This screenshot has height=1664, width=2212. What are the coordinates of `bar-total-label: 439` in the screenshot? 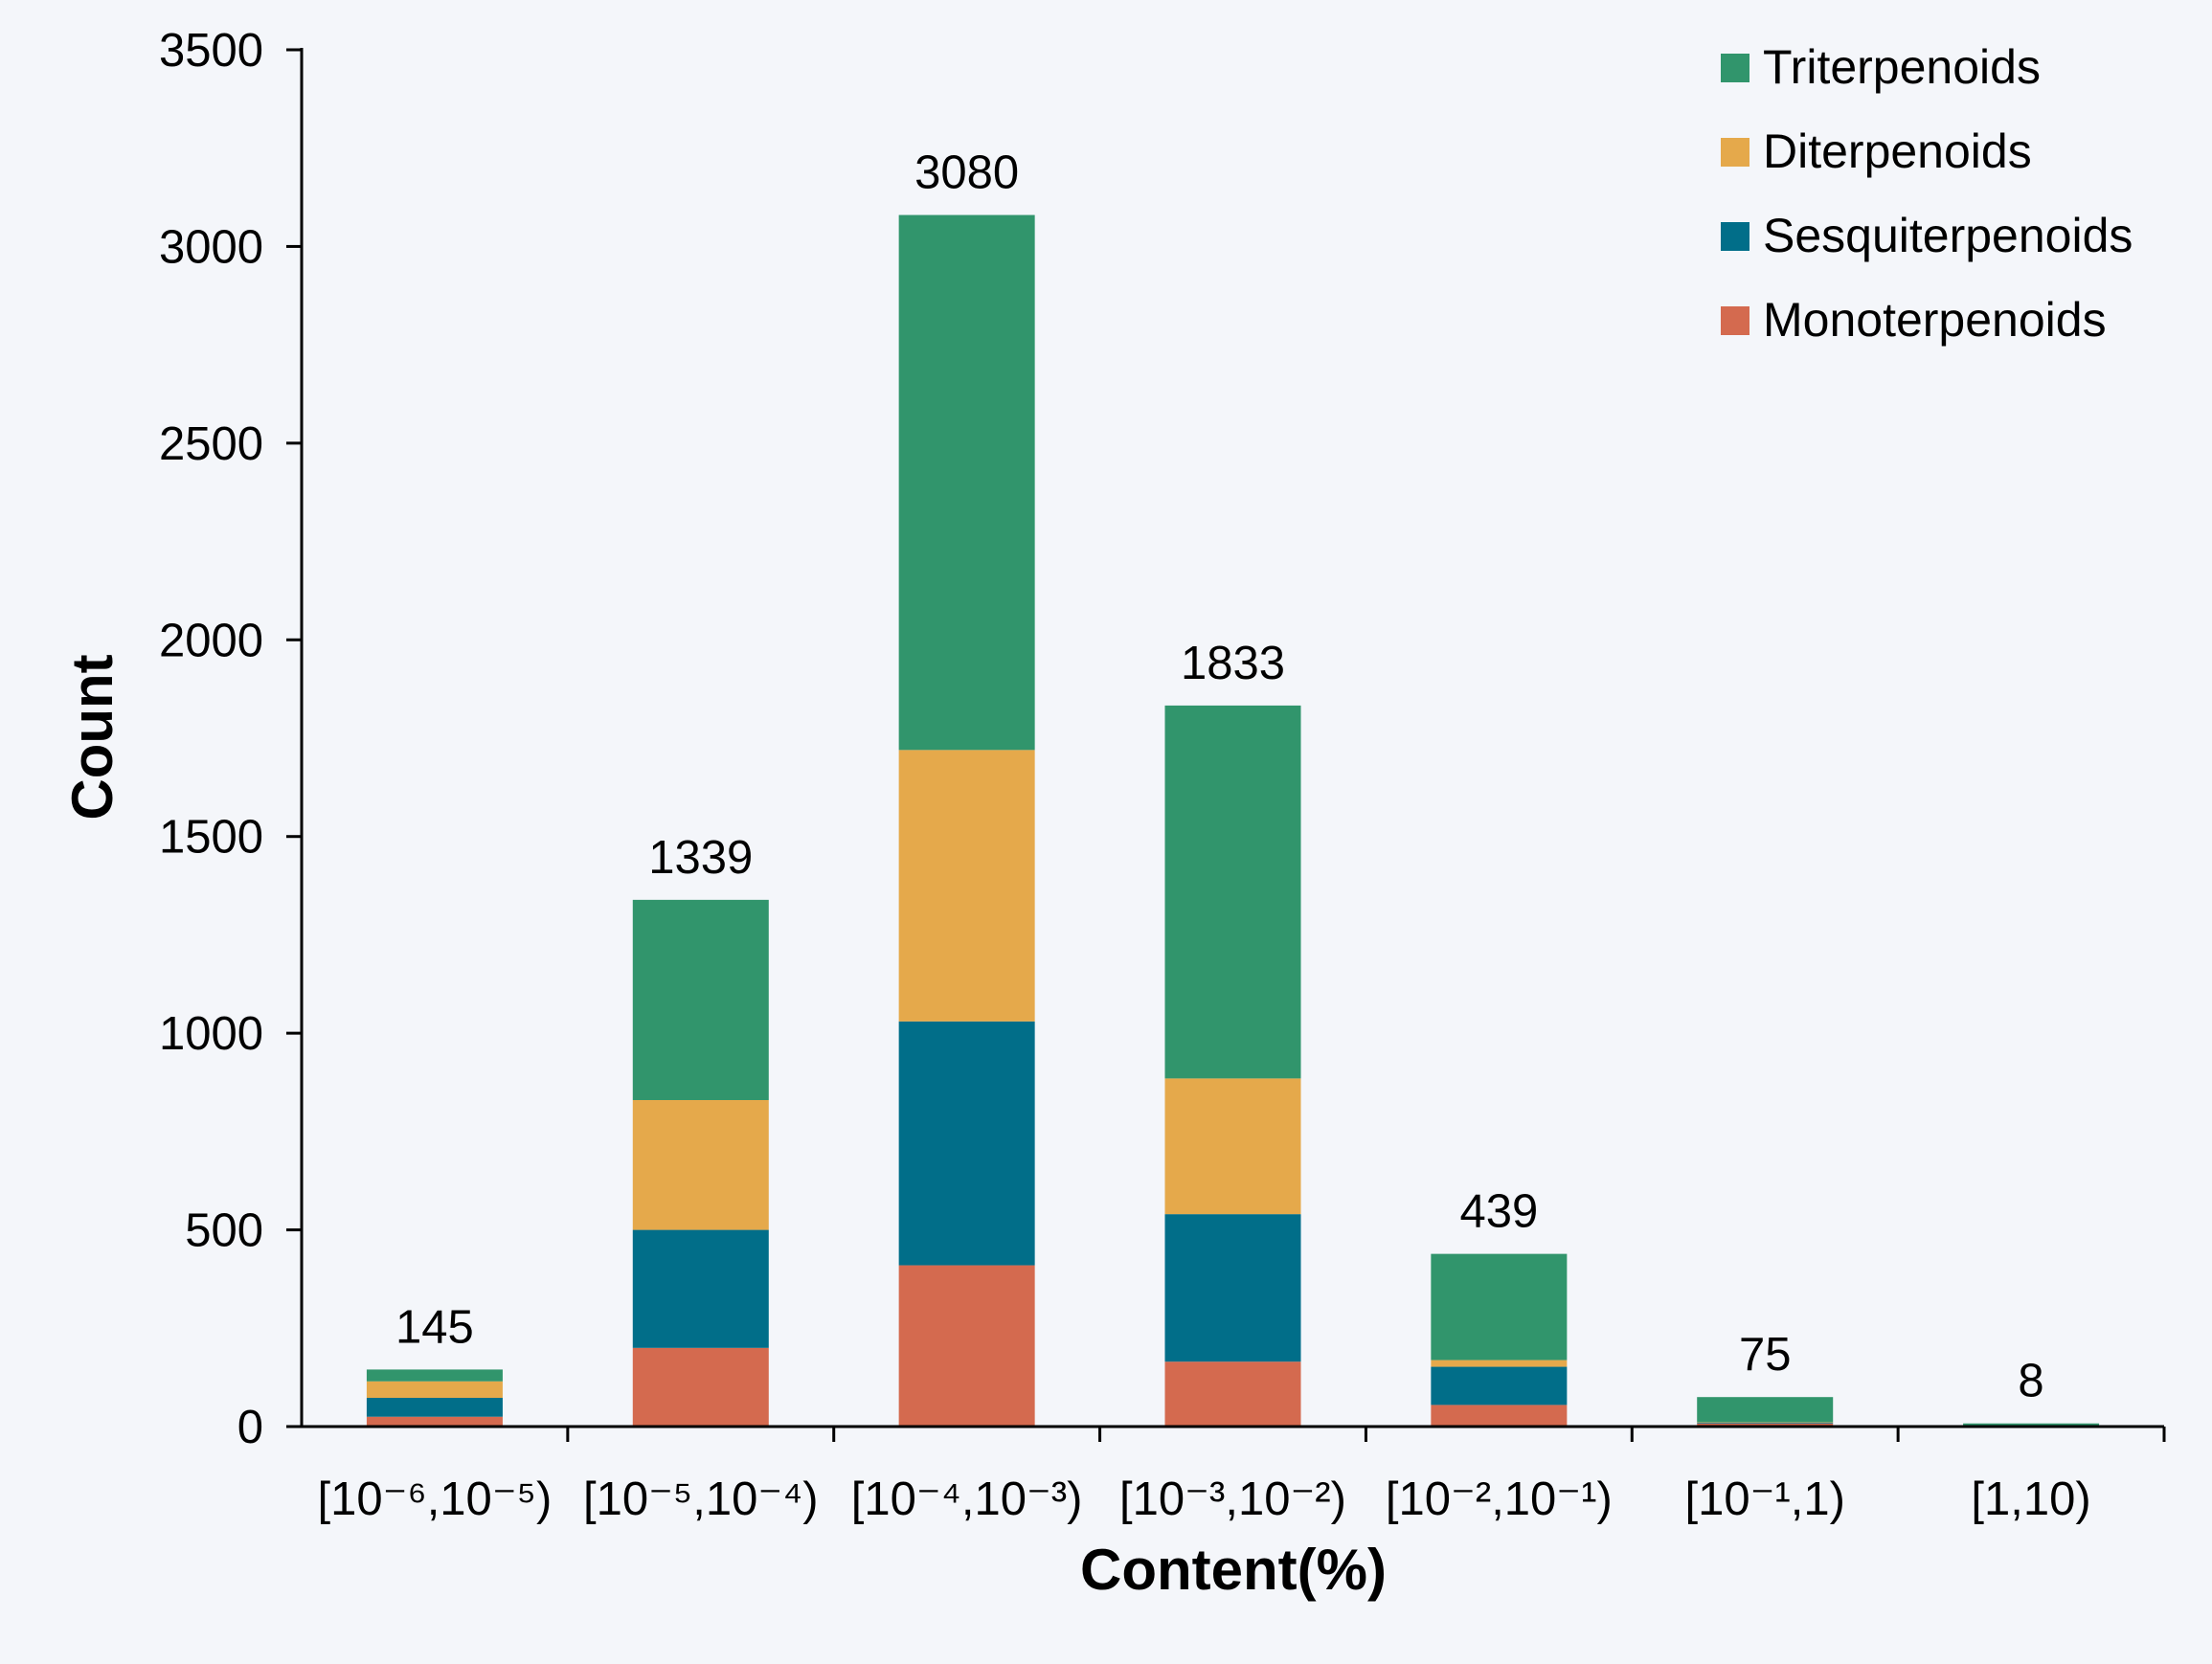 It's located at (1498, 1212).